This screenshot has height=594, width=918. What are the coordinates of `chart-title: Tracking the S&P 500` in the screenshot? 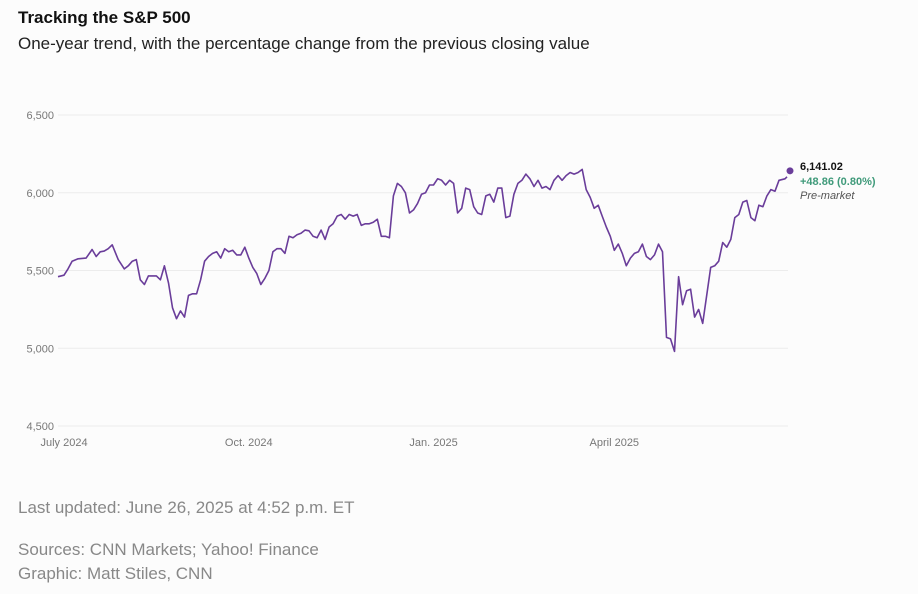 It's located at (104, 17).